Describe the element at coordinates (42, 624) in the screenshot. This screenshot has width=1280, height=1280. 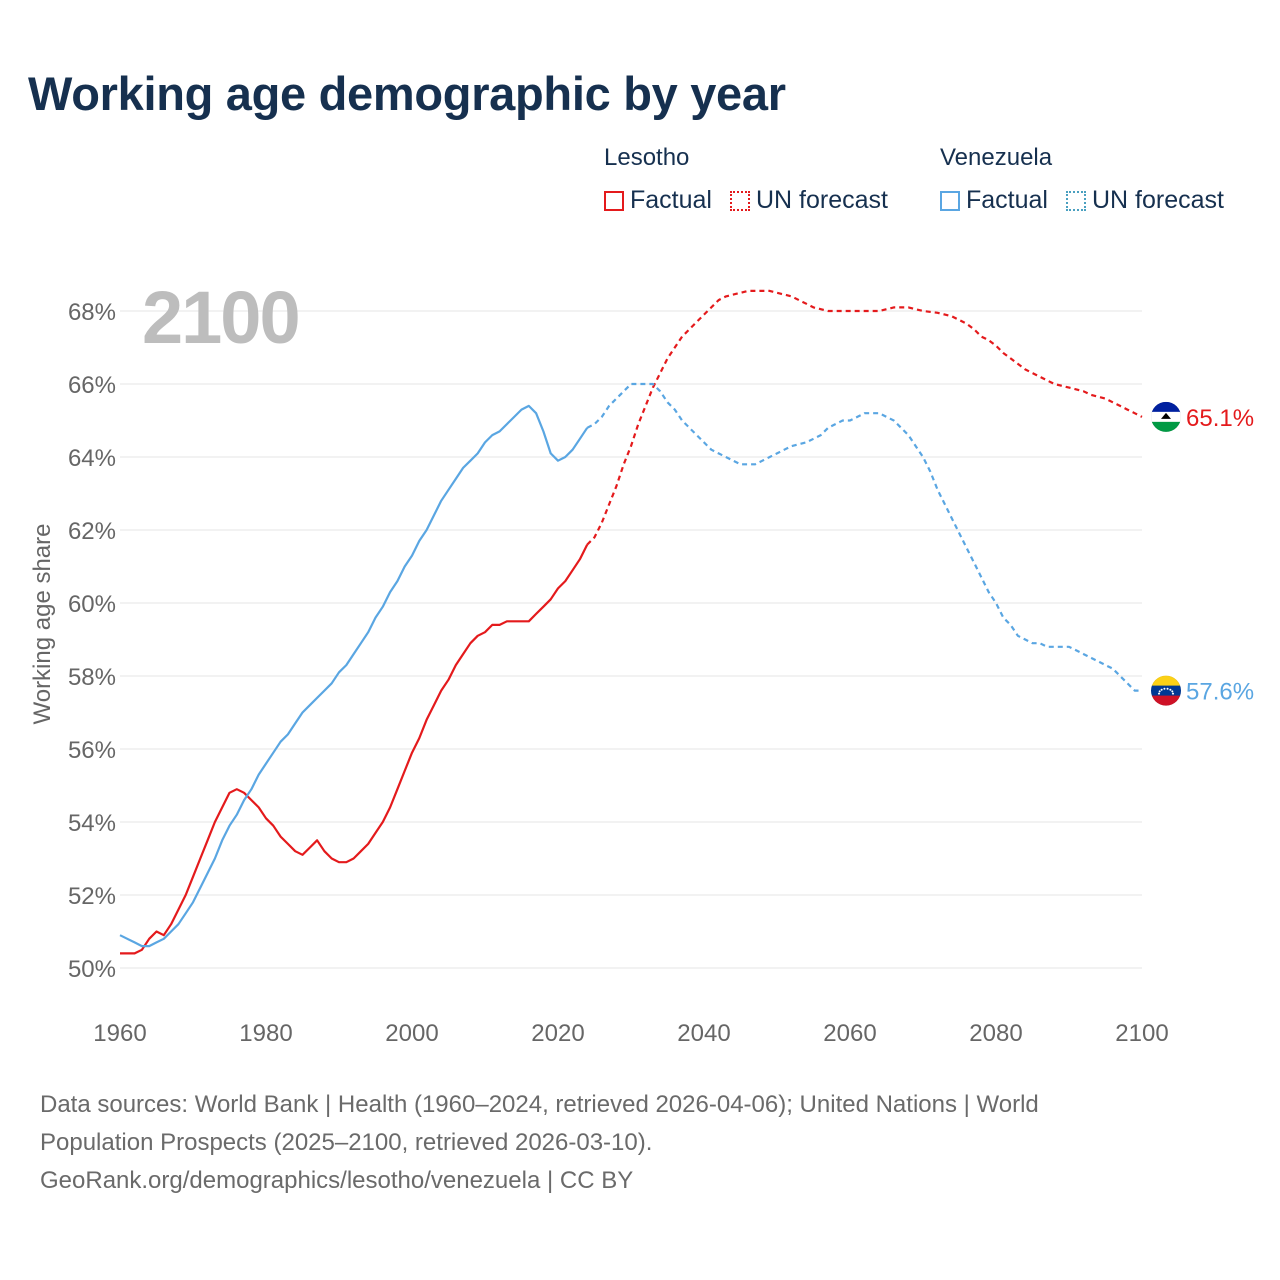
I see `y-axis-label: Working age share` at that location.